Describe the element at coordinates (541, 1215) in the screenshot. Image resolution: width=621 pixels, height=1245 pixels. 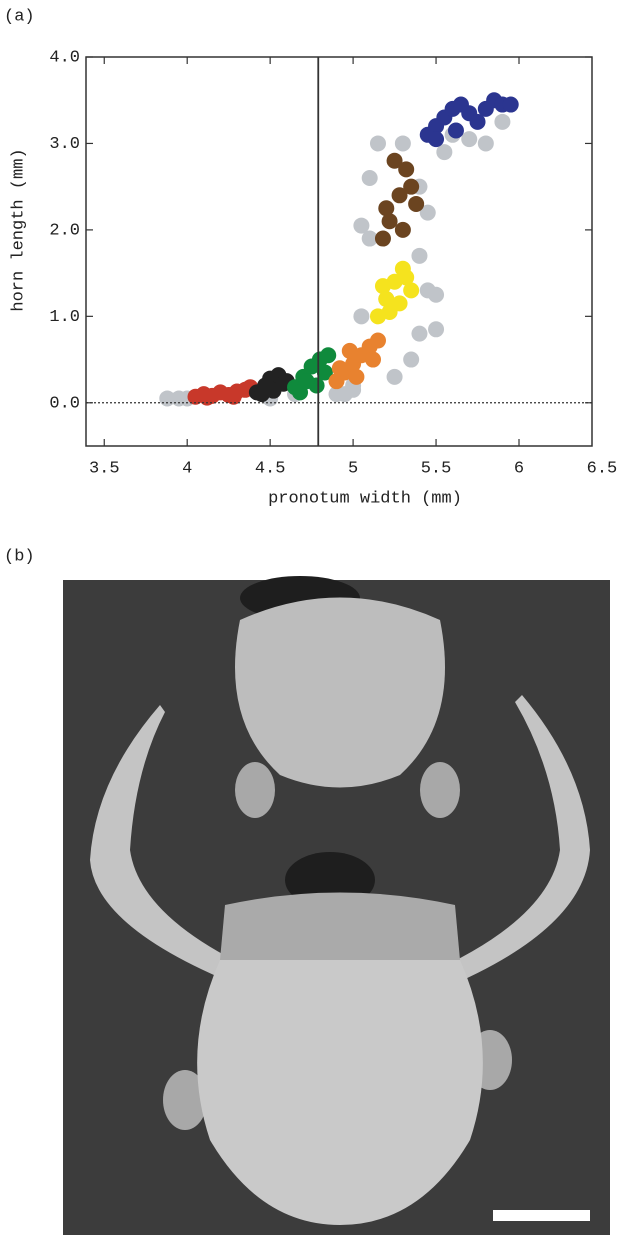
I see `scale-bar` at that location.